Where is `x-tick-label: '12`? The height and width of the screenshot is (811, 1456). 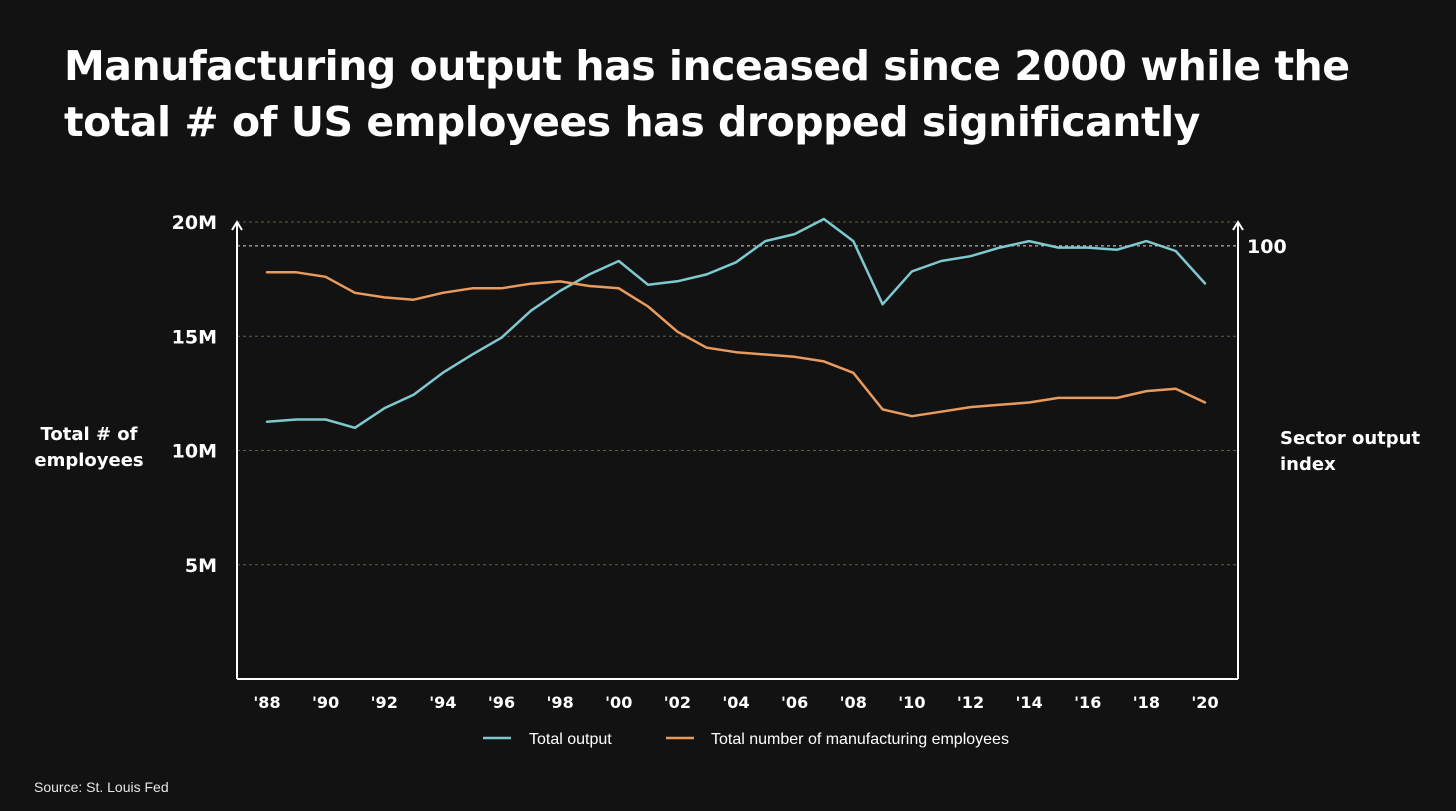 x-tick-label: '12 is located at coordinates (970, 702).